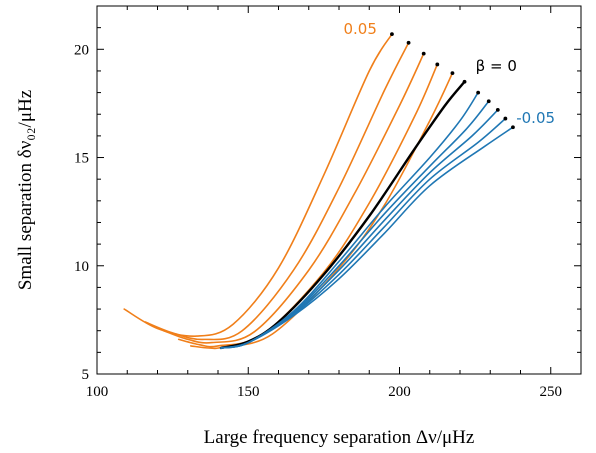  What do you see at coordinates (86, 375) in the screenshot?
I see `y-tick-label: 5` at bounding box center [86, 375].